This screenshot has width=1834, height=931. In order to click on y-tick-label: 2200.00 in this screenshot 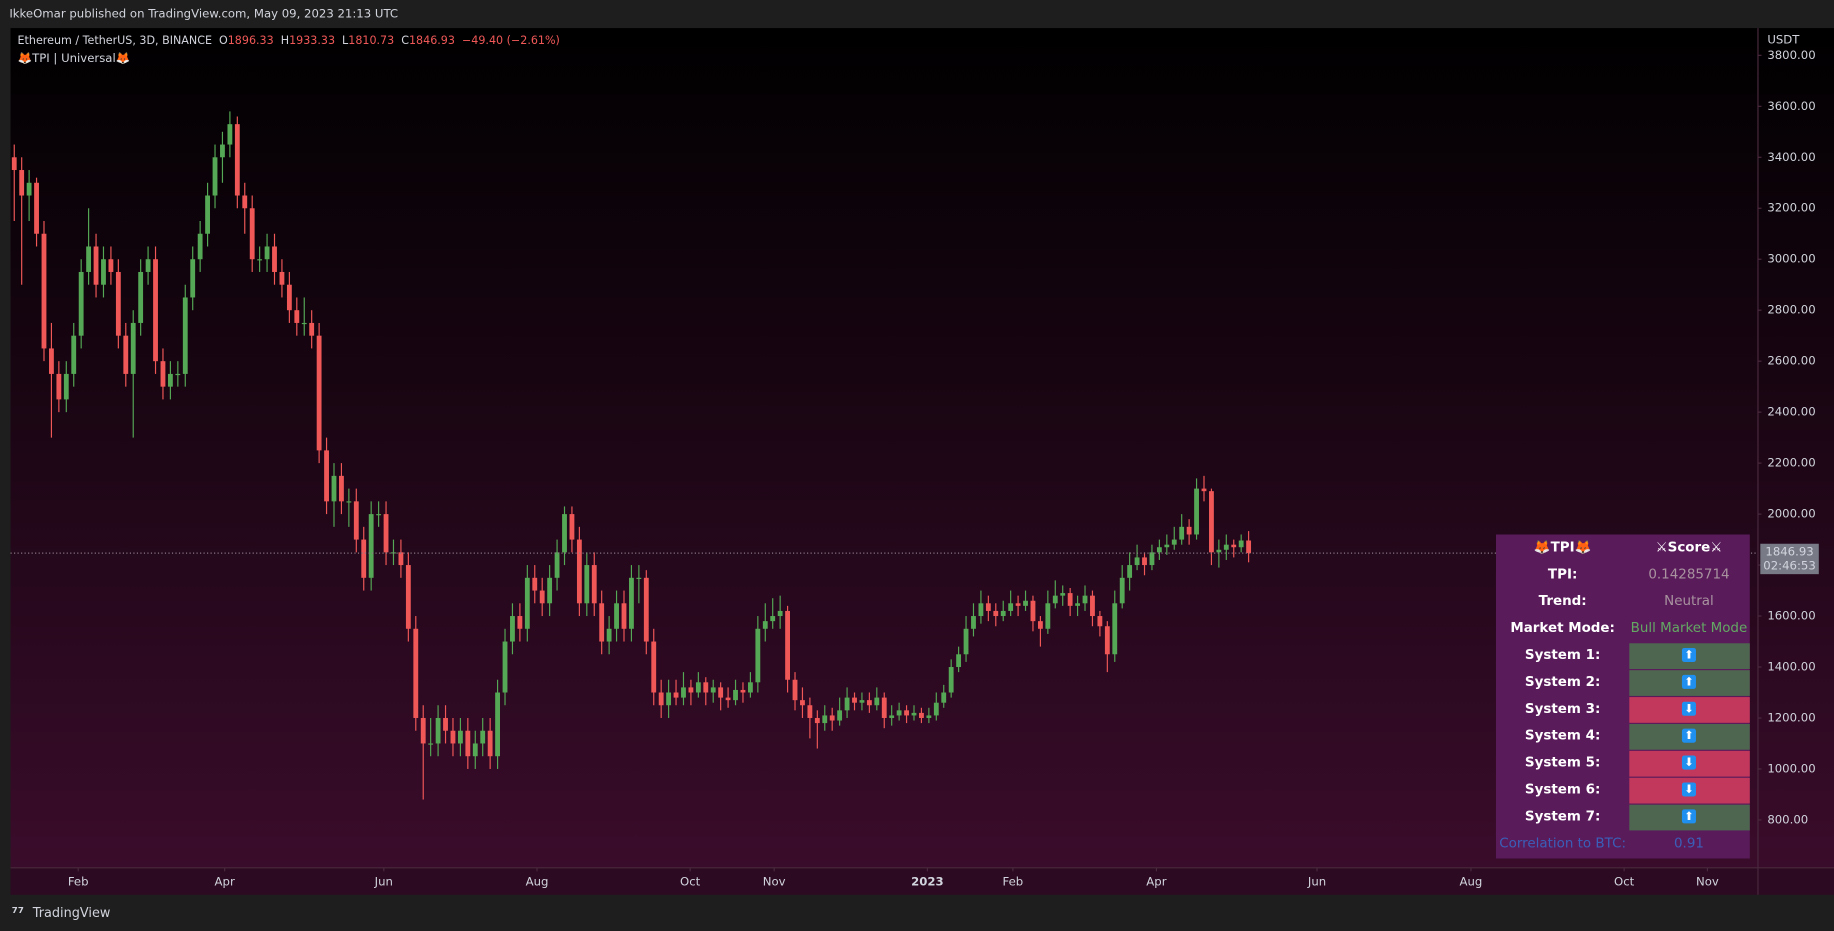, I will do `click(1791, 463)`.